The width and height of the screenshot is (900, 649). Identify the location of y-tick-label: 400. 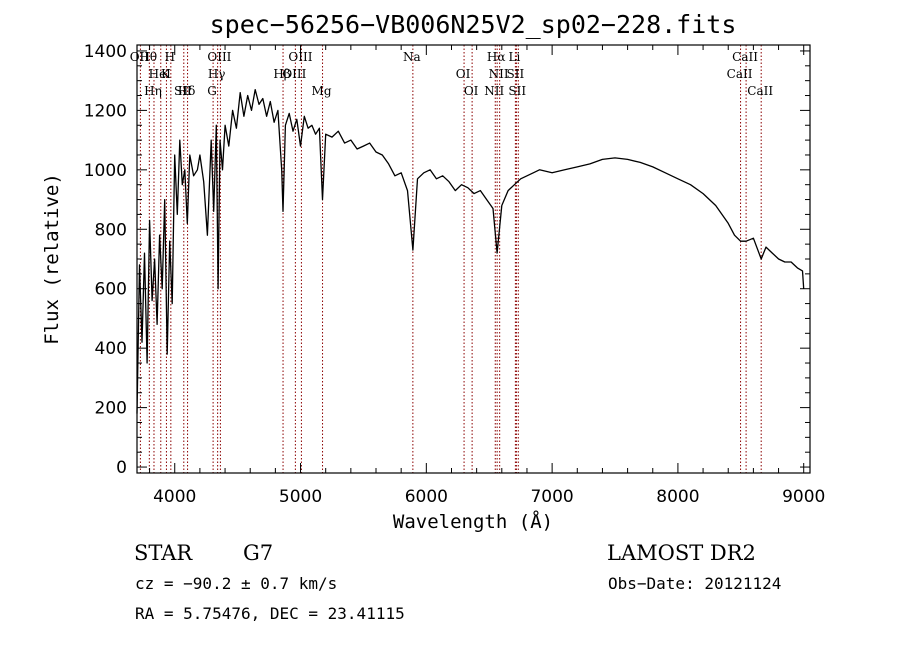
(111, 349).